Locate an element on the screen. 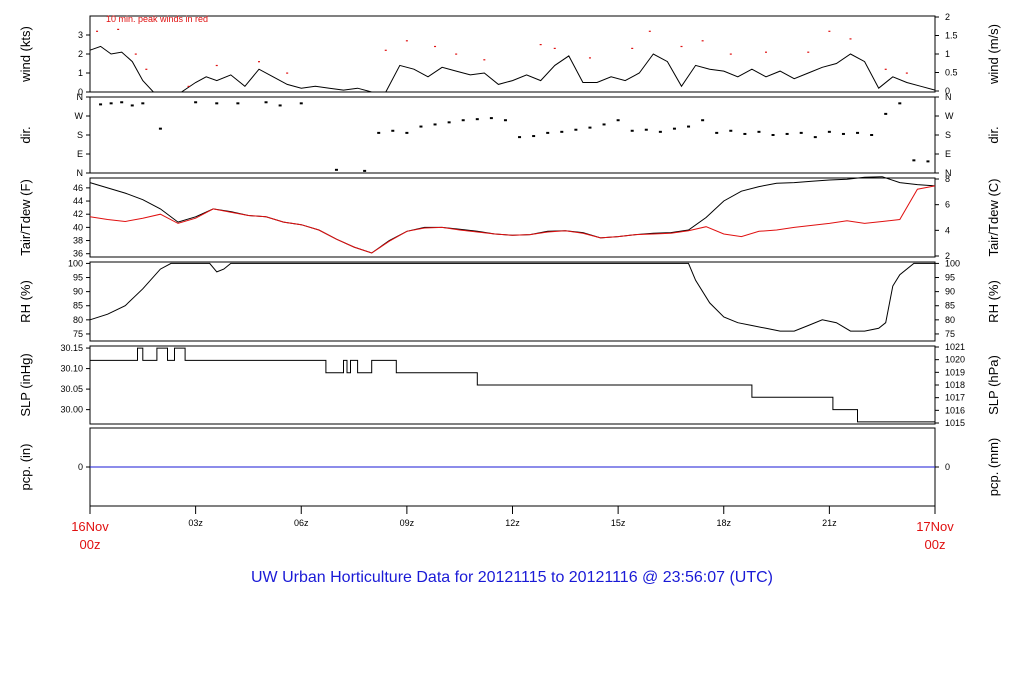 The width and height of the screenshot is (1024, 700). slp-line is located at coordinates (512, 385).